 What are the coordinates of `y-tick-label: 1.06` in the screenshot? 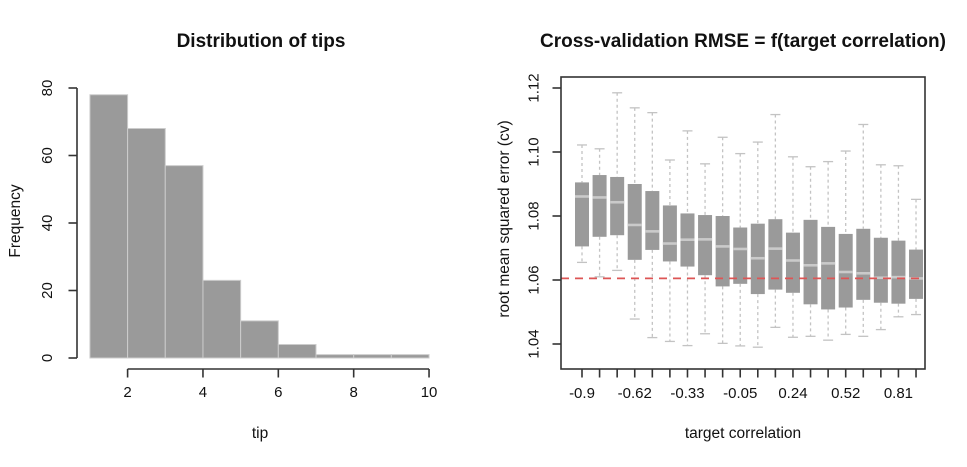 It's located at (533, 279).